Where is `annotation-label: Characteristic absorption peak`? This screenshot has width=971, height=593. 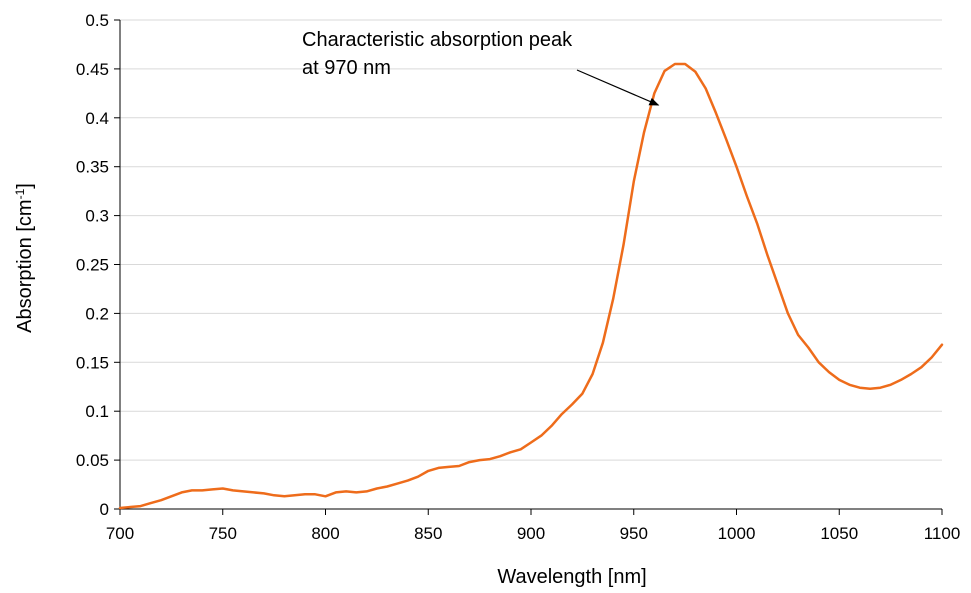 annotation-label: Characteristic absorption peak is located at coordinates (437, 40).